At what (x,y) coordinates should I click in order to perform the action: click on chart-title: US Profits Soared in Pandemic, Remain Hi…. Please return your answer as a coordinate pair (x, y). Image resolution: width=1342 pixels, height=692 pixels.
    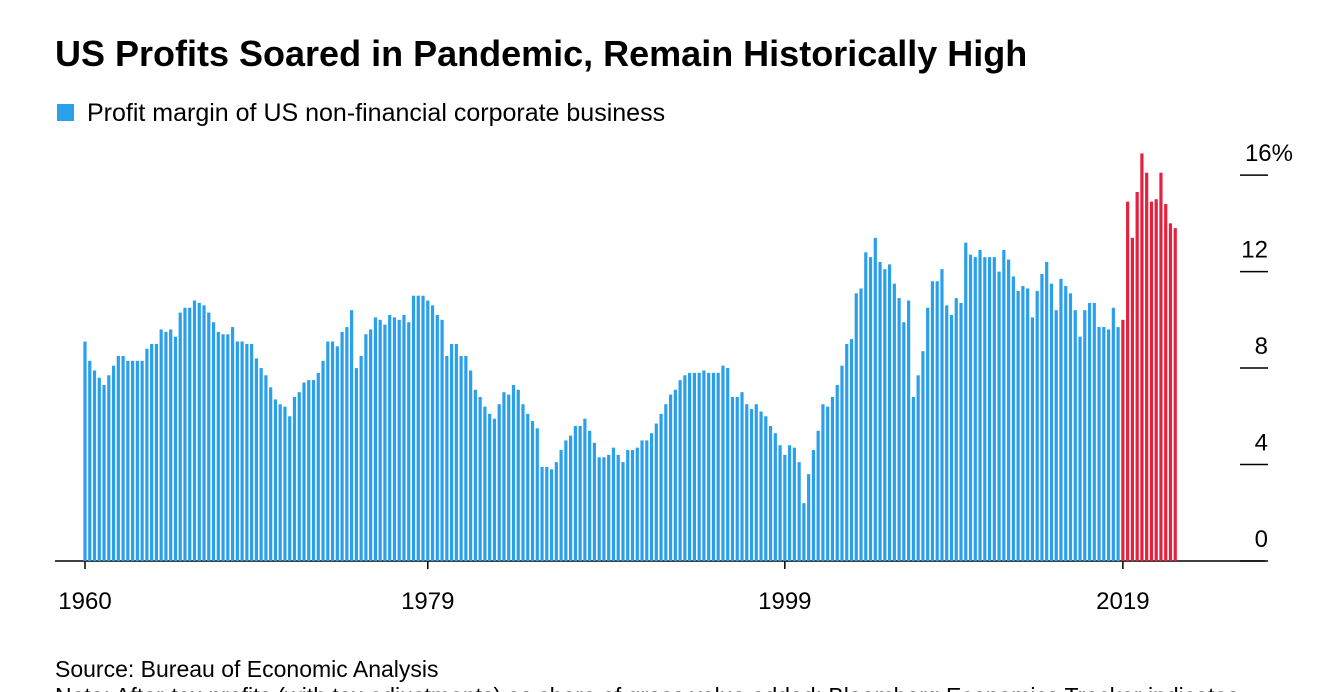
    Looking at the image, I should click on (541, 53).